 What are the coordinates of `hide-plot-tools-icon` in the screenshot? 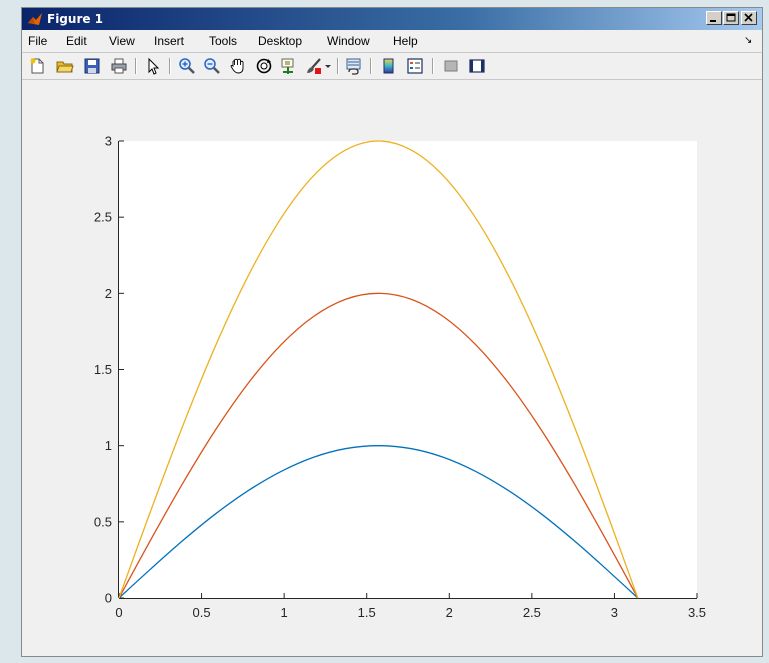 It's located at (451, 66).